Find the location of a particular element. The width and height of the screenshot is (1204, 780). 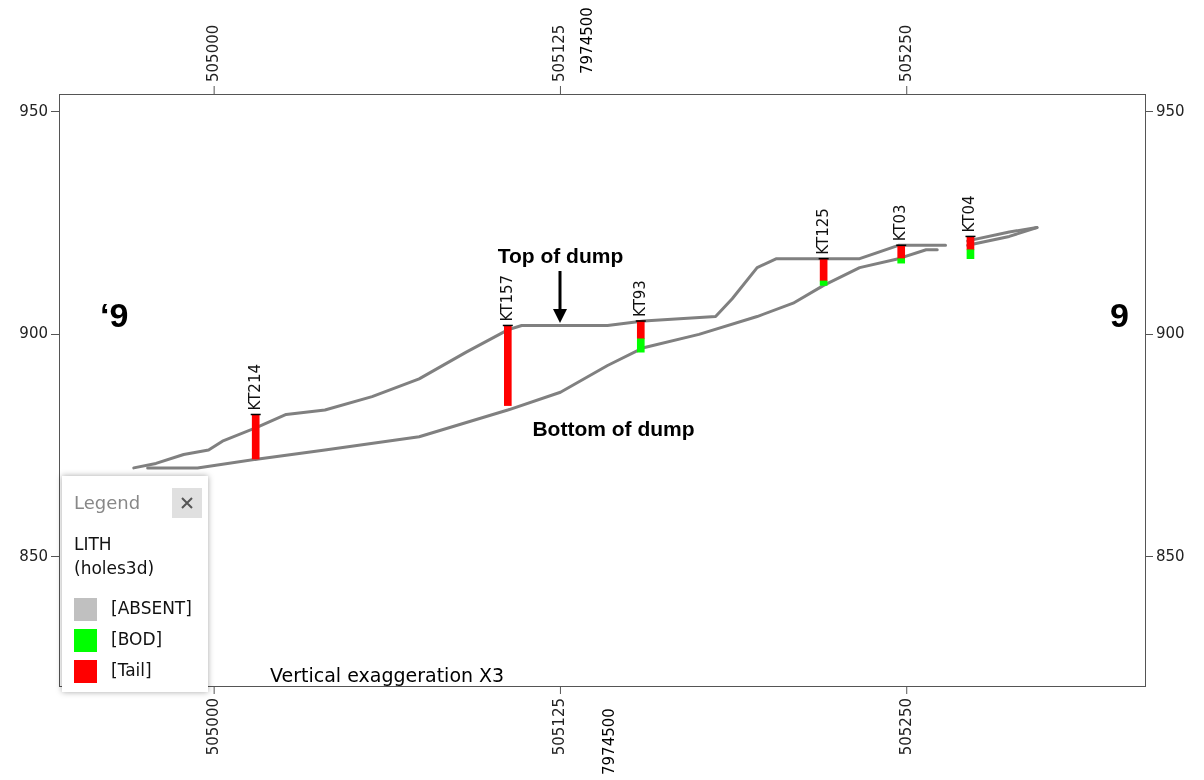

annotation: Bottom of dump is located at coordinates (613, 429).